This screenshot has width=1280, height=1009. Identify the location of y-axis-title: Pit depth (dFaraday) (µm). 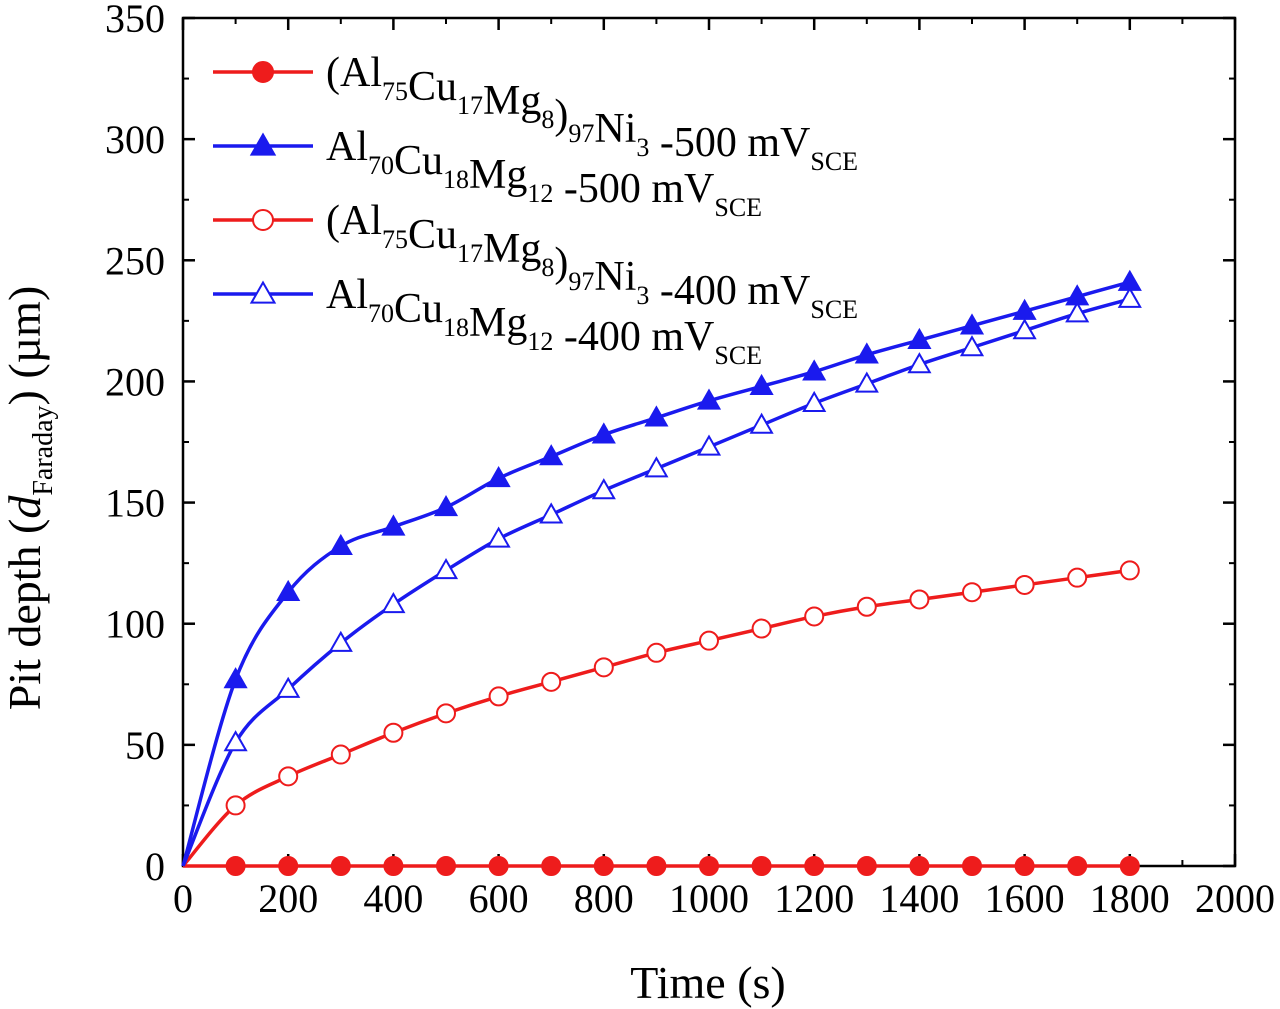
(29, 498).